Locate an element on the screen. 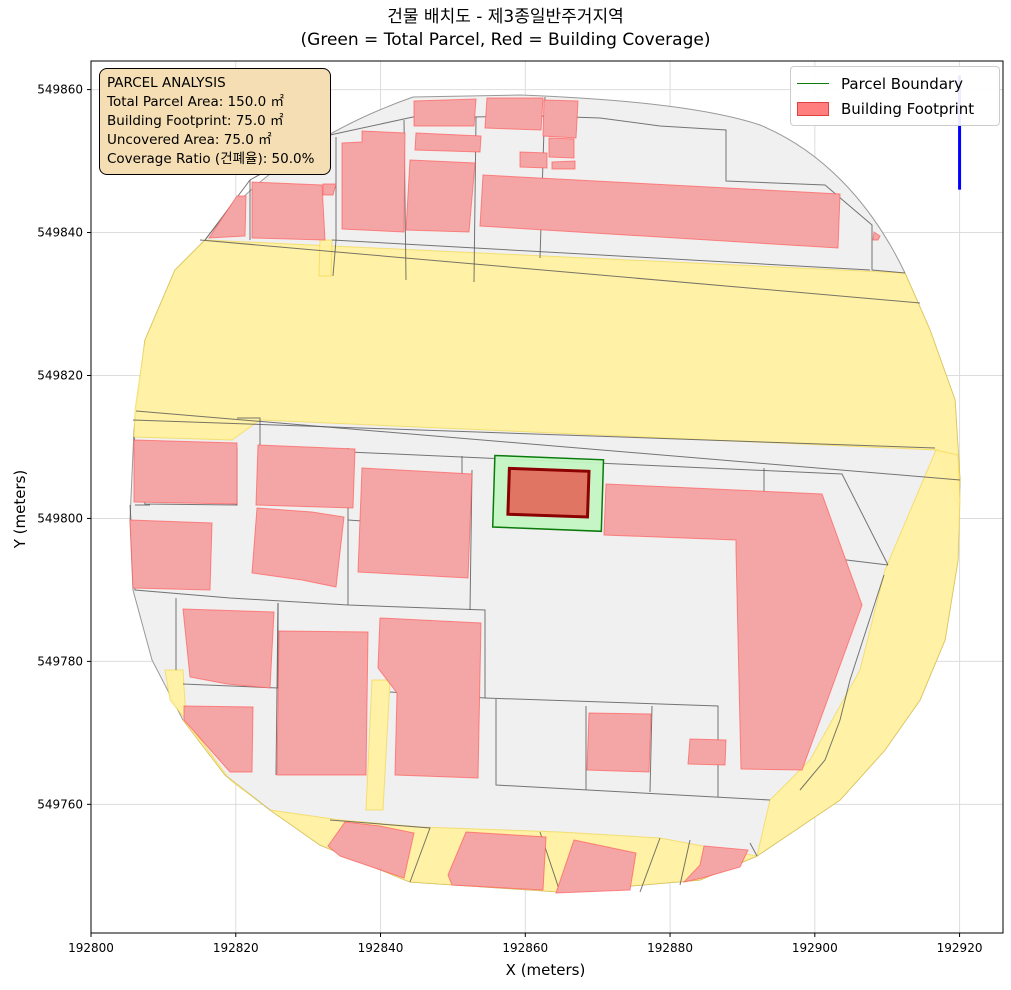  y-tick-label: 549800 is located at coordinates (60, 518).